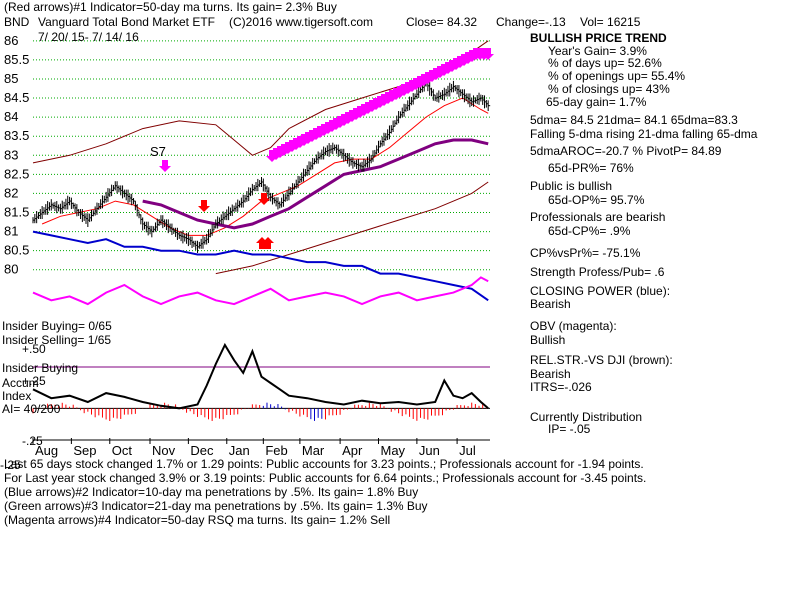  I want to click on closing-power-line, so click(260, 266).